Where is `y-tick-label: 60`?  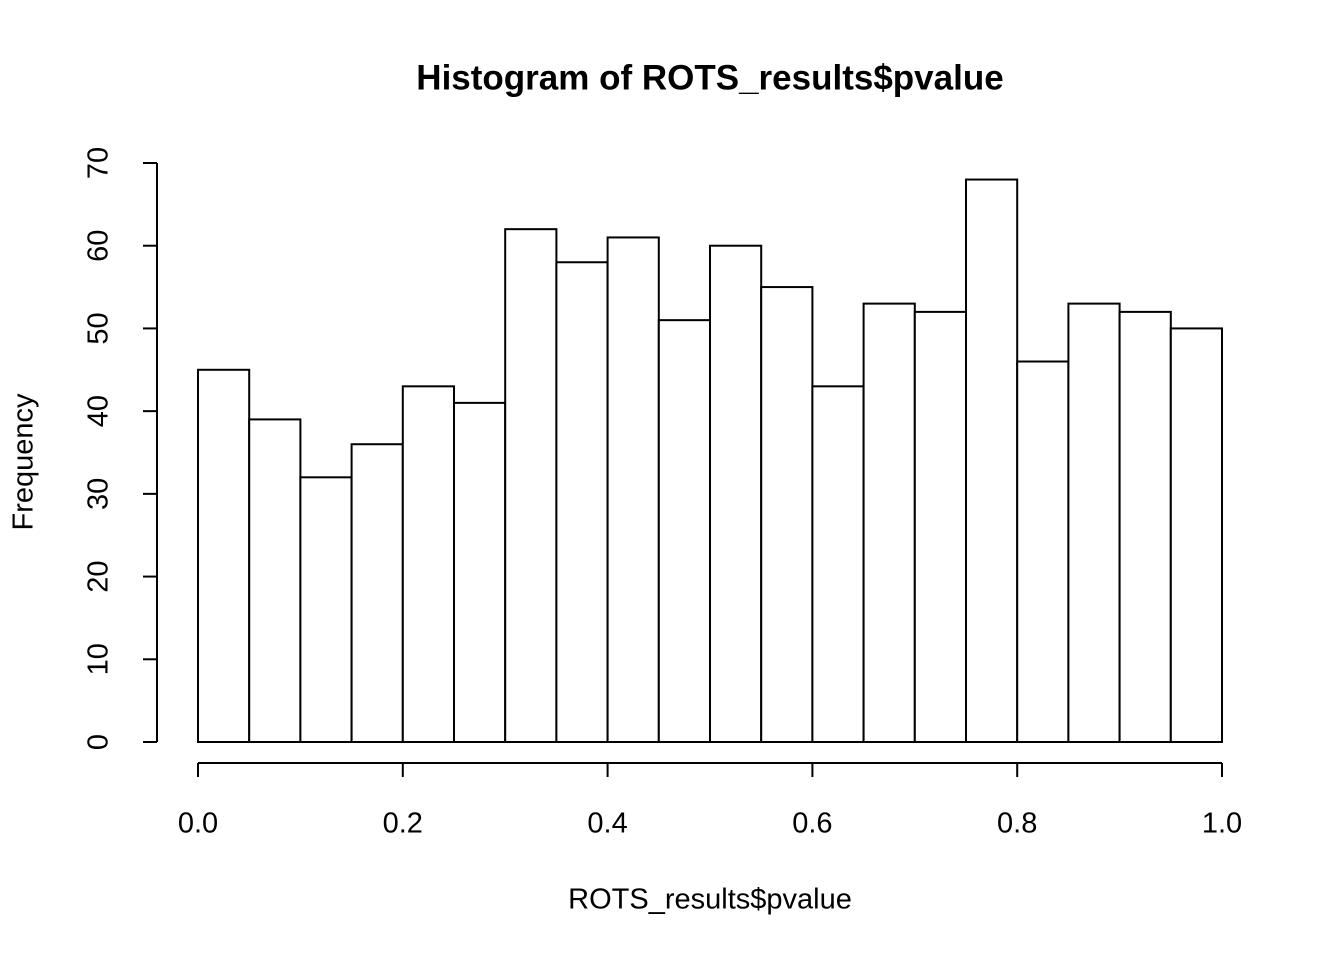
y-tick-label: 60 is located at coordinates (99, 246).